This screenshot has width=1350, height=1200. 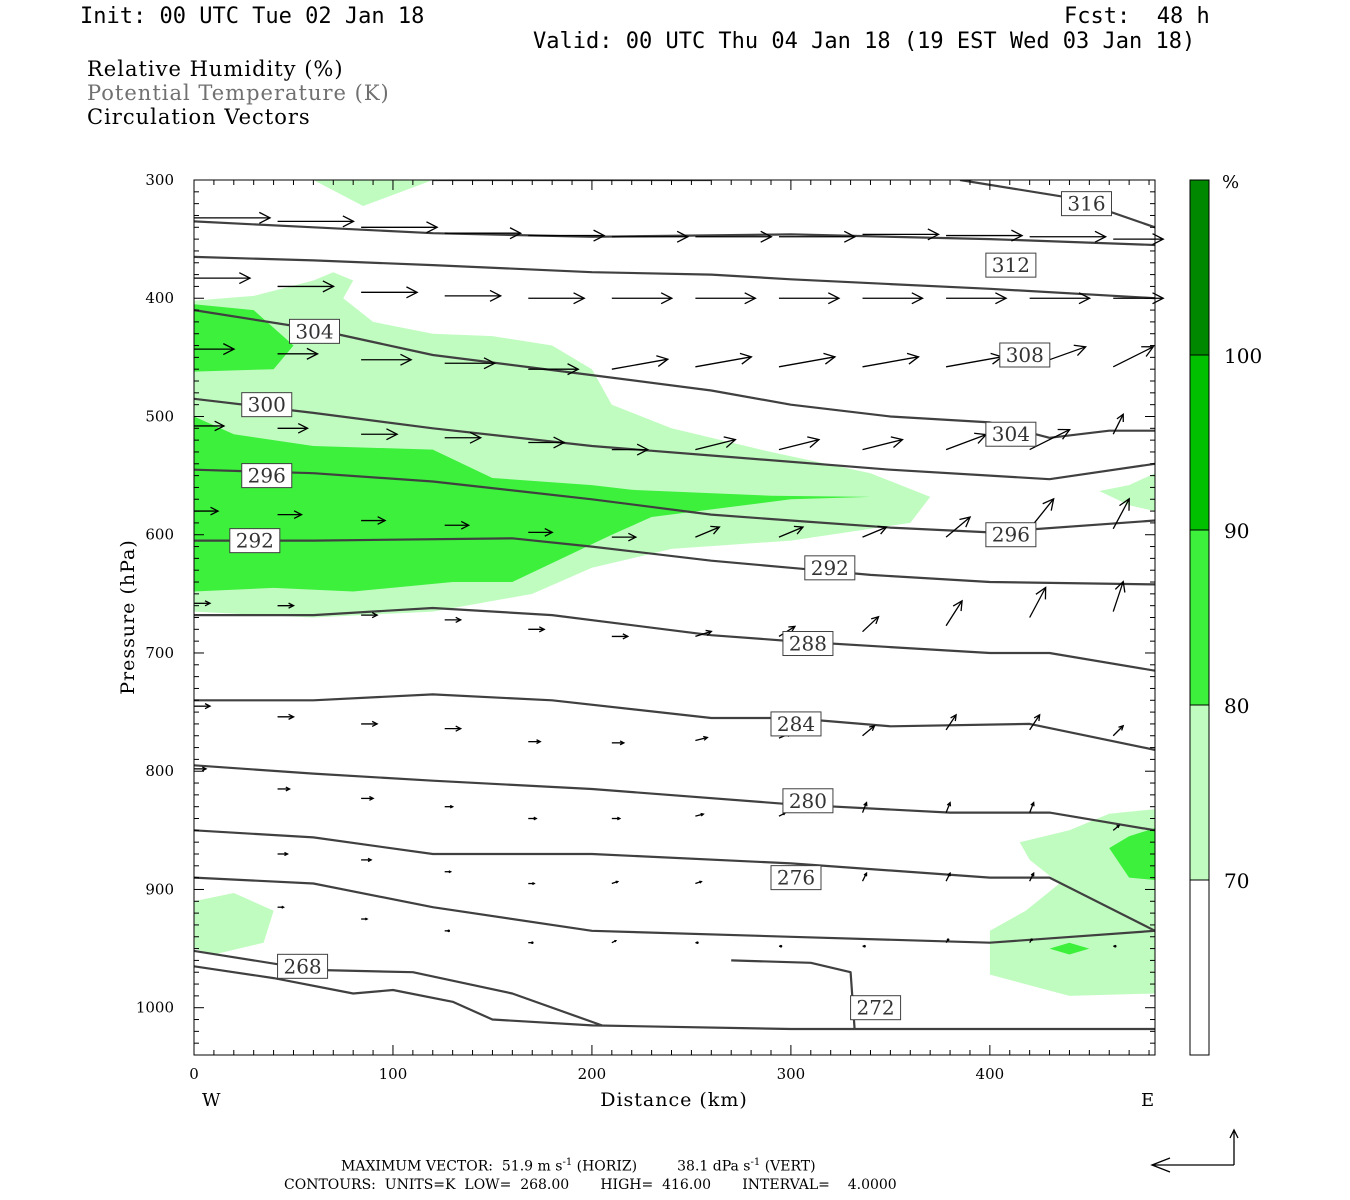 I want to click on x-axis-title: Distance (km), so click(x=674, y=1100).